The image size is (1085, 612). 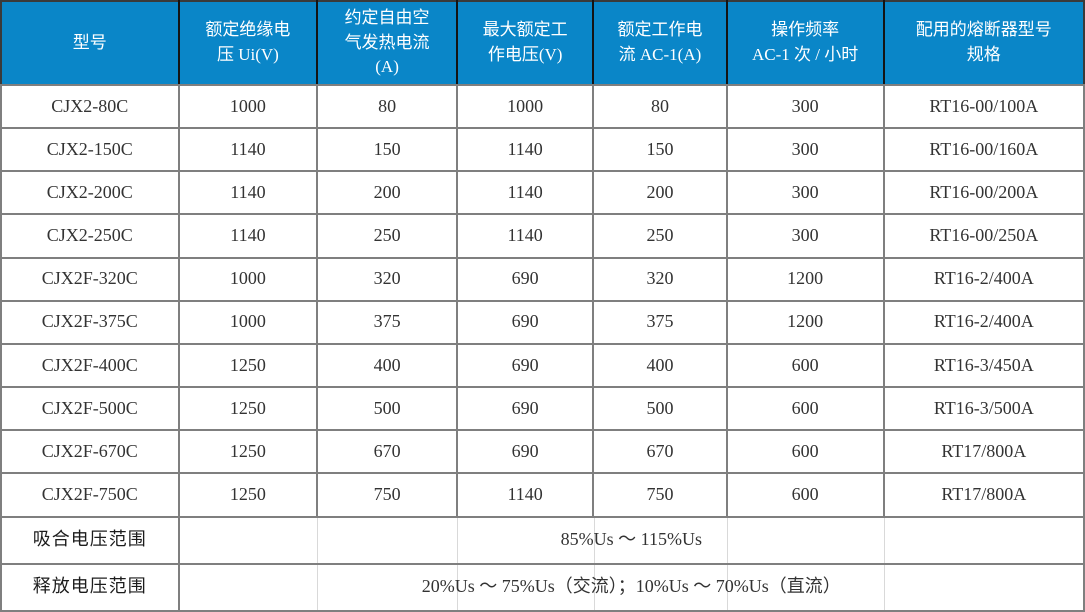 I want to click on pickup-voltage-value: 85%Us ～ 115%Us, so click(x=631, y=540).